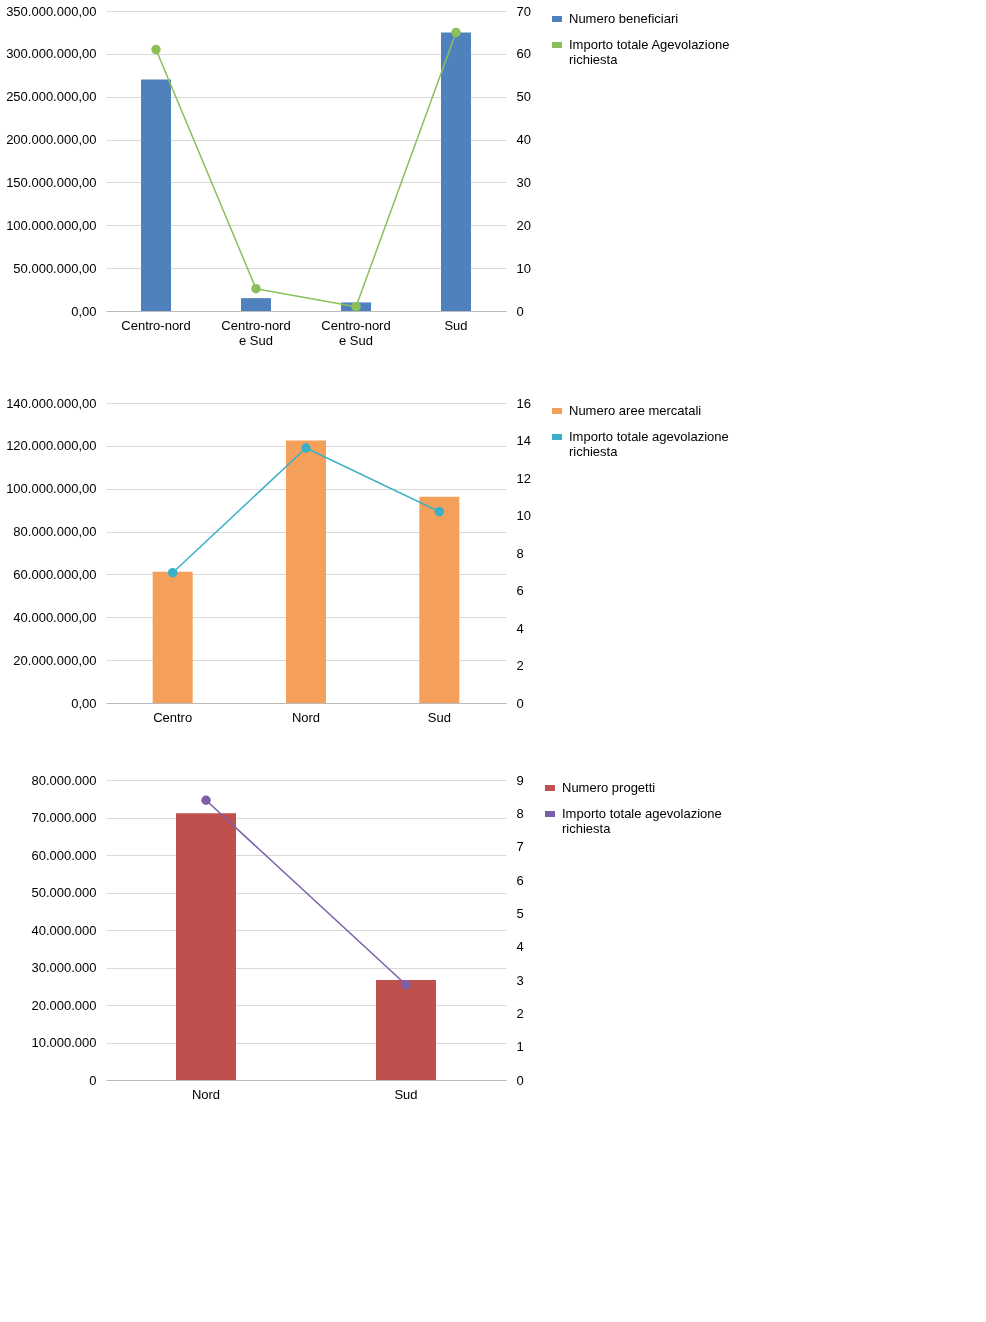  What do you see at coordinates (523, 11) in the screenshot?
I see `y2-tick-label: 70` at bounding box center [523, 11].